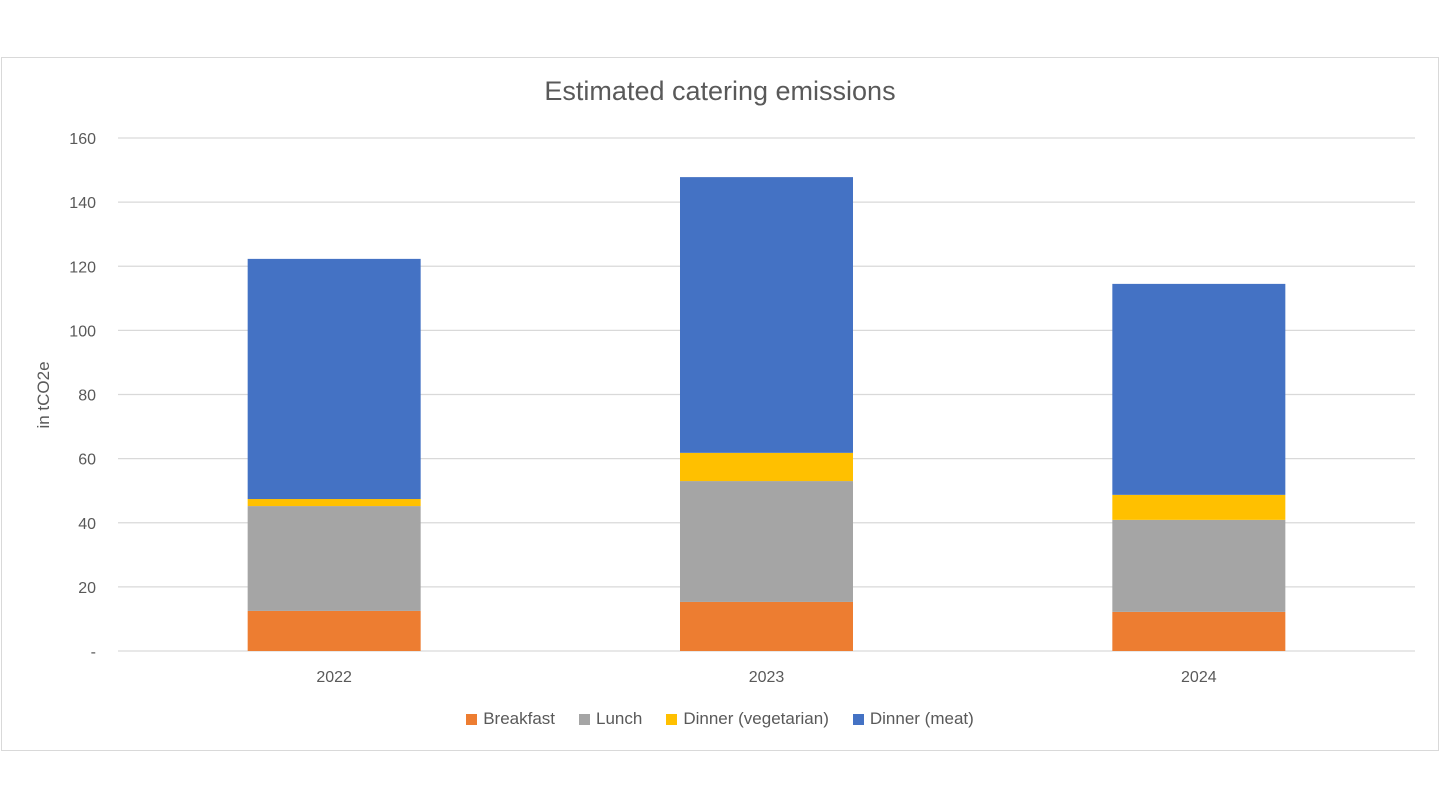  What do you see at coordinates (93, 652) in the screenshot?
I see `y-tick-label: -` at bounding box center [93, 652].